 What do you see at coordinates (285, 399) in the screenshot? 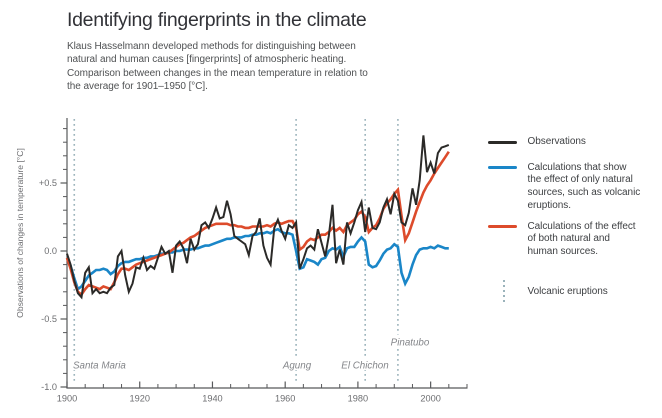
I see `x-tick-label: 1960` at bounding box center [285, 399].